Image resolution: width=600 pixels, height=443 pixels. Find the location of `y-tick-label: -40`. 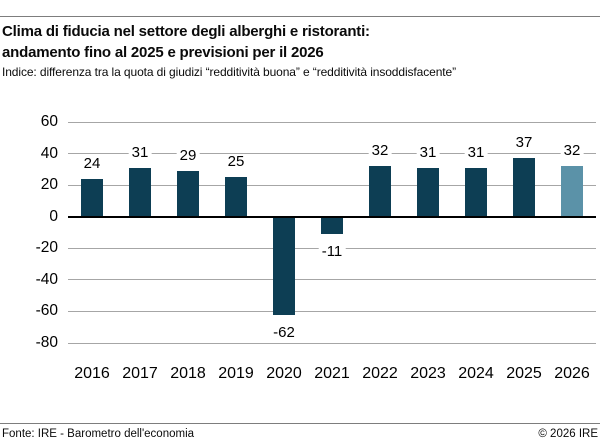

y-tick-label: -40 is located at coordinates (46, 279).